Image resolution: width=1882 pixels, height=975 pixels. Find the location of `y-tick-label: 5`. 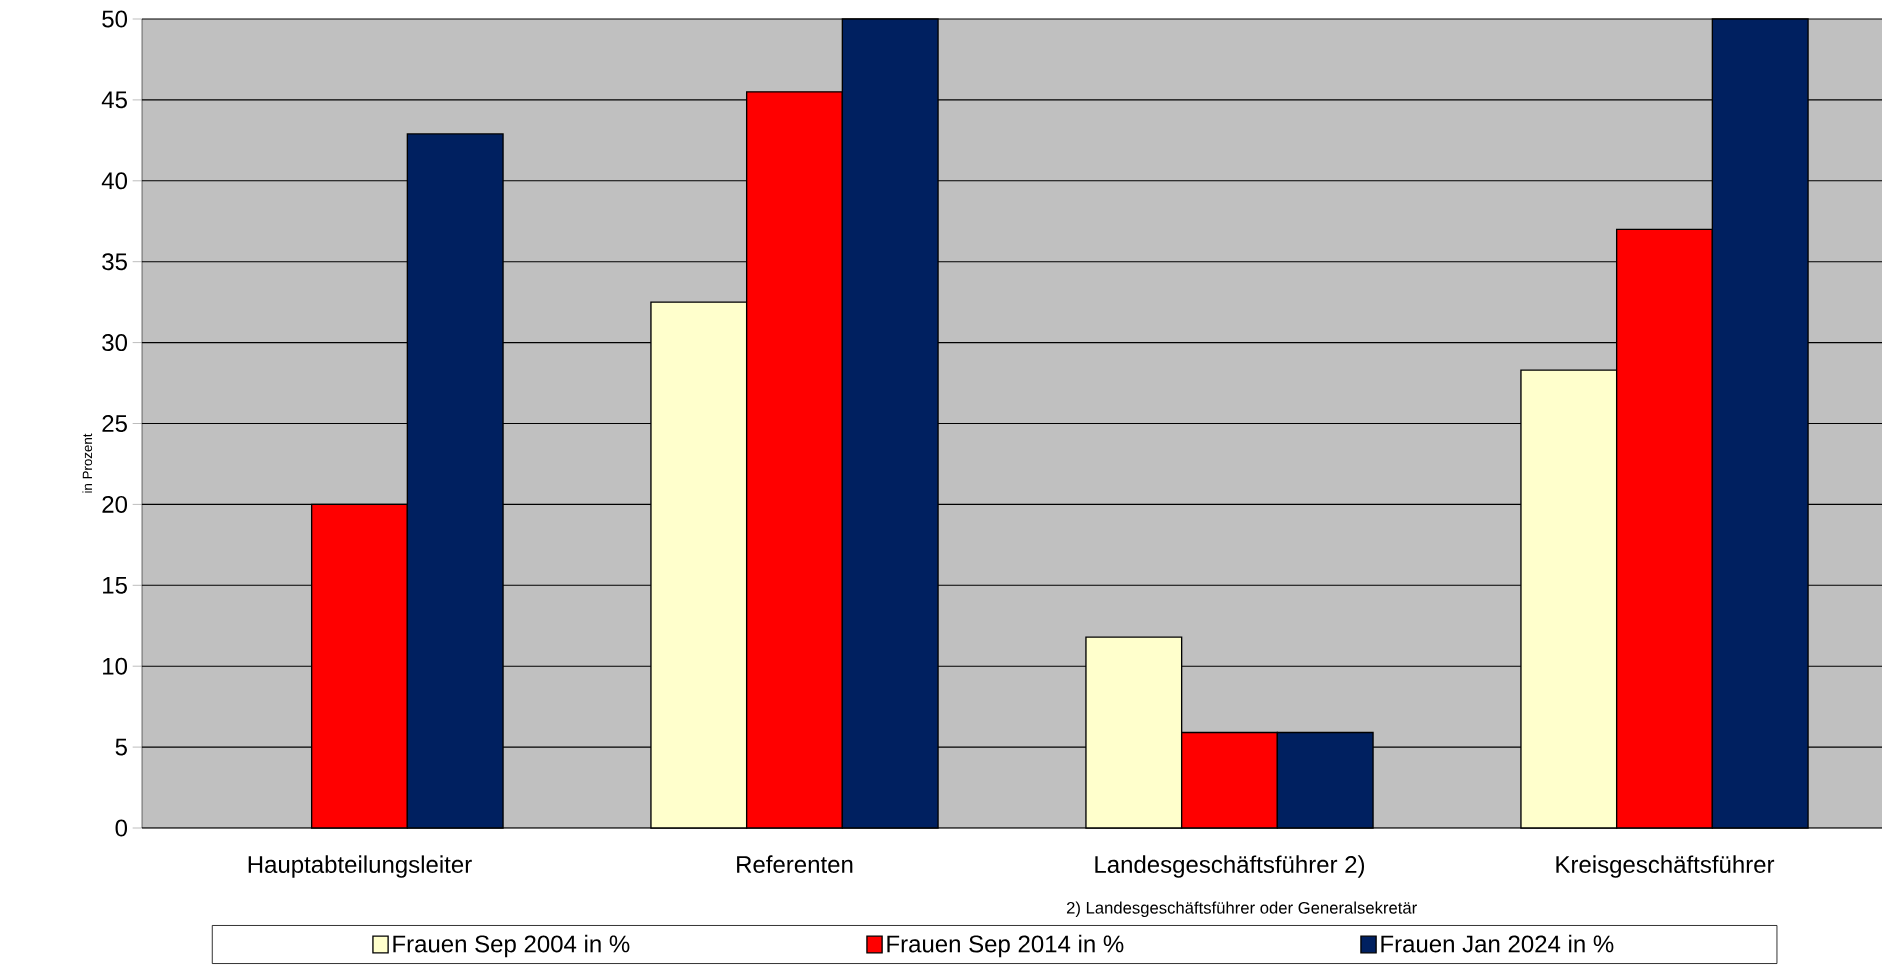

y-tick-label: 5 is located at coordinates (121, 747).